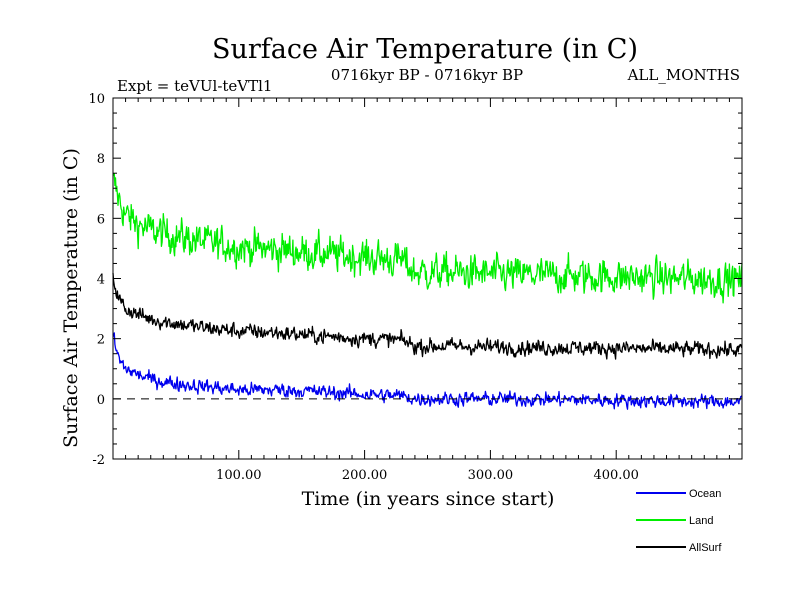 The image size is (800, 600). What do you see at coordinates (701, 521) in the screenshot?
I see `legend-label-land: Land` at bounding box center [701, 521].